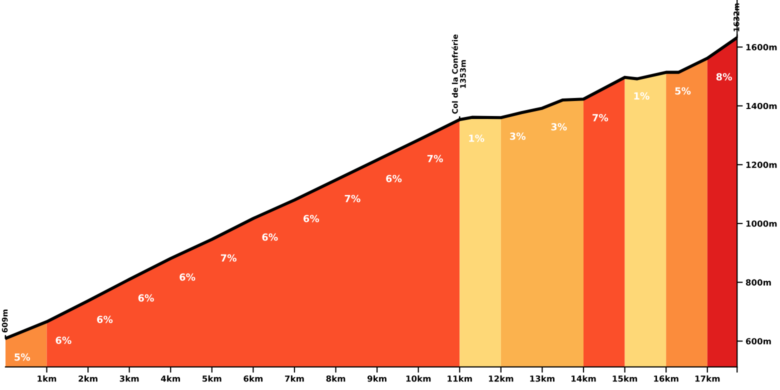 This screenshot has height=390, width=780. What do you see at coordinates (376, 378) in the screenshot?
I see `x-tick-label: 9km` at bounding box center [376, 378].